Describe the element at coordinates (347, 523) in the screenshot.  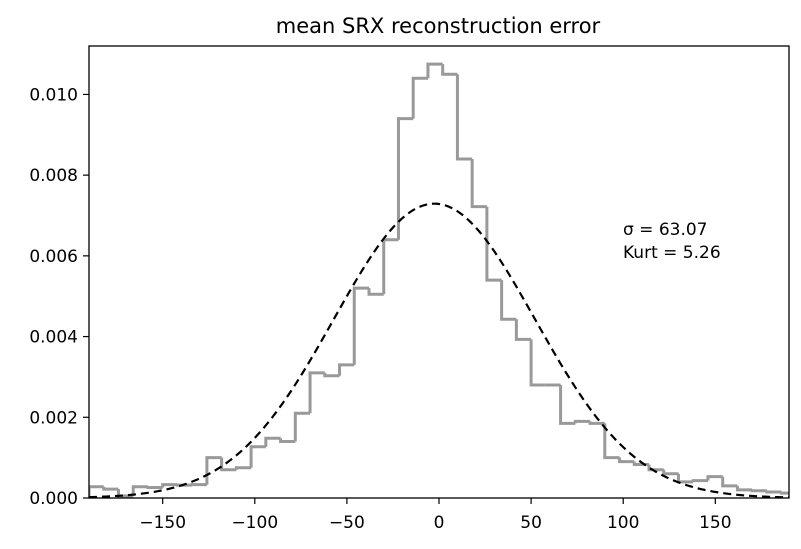
I see `x-tick-label: −50` at that location.